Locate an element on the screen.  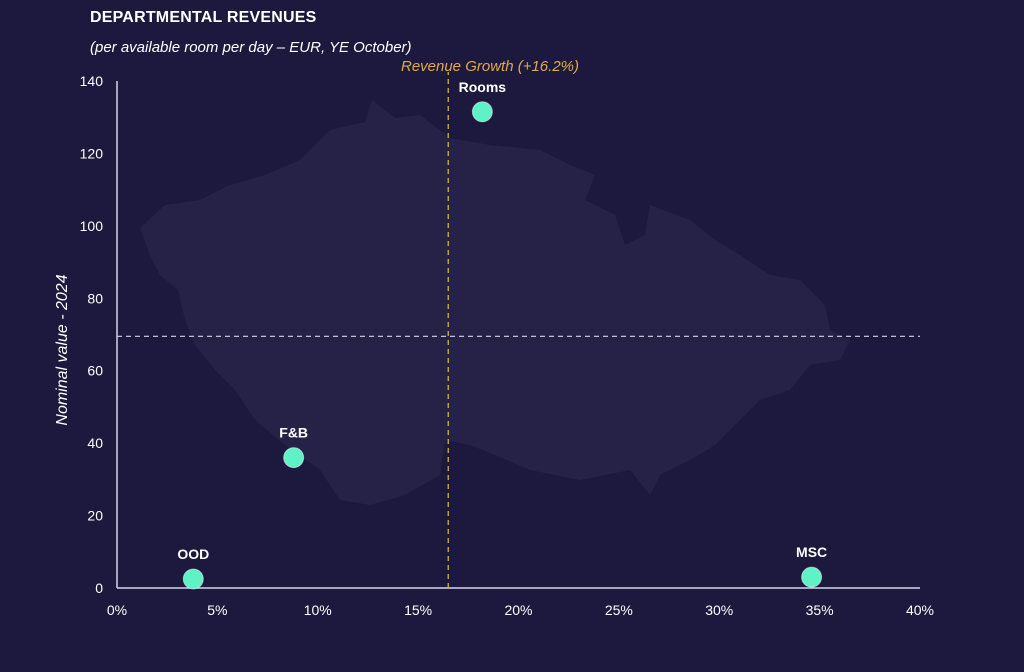
x-tick-label: 20% is located at coordinates (518, 610).